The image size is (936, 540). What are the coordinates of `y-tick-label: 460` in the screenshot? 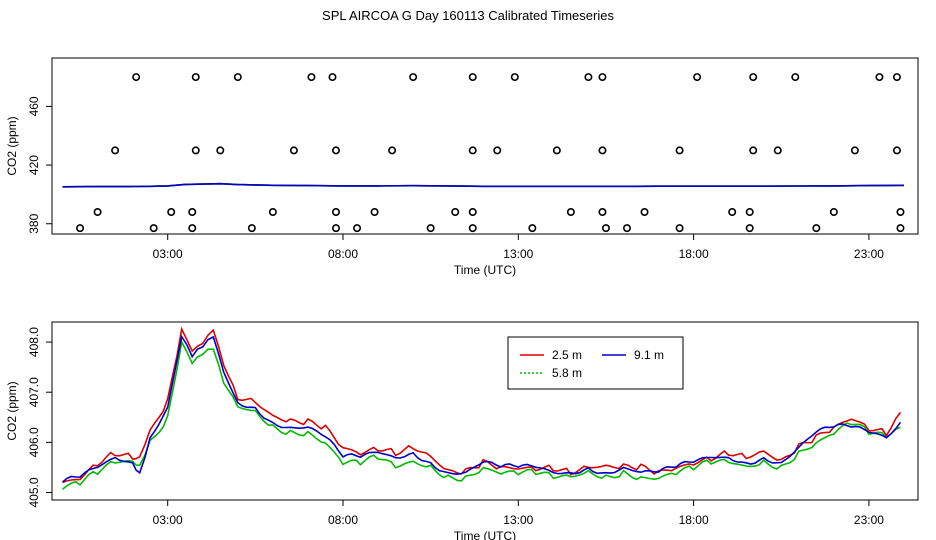 It's located at (34, 106).